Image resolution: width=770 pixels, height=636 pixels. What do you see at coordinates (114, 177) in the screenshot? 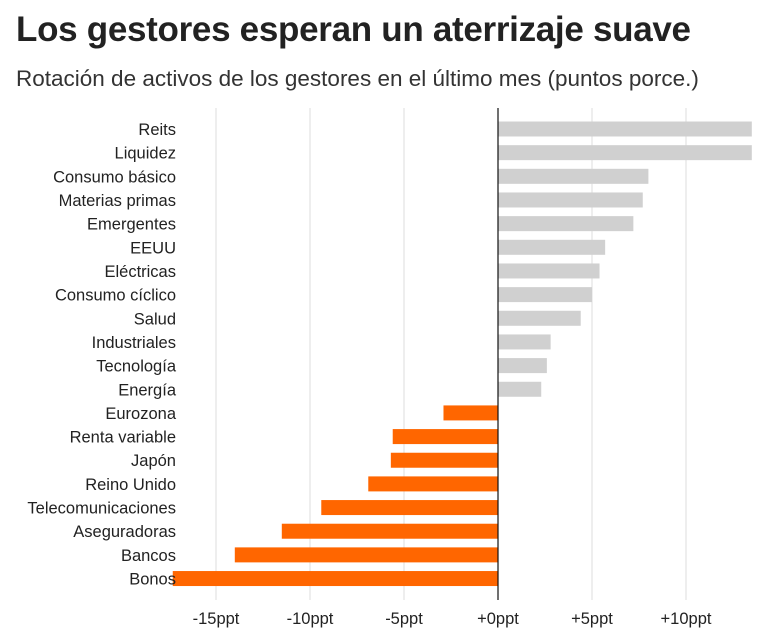
I see `category-label: Consumo básico` at bounding box center [114, 177].